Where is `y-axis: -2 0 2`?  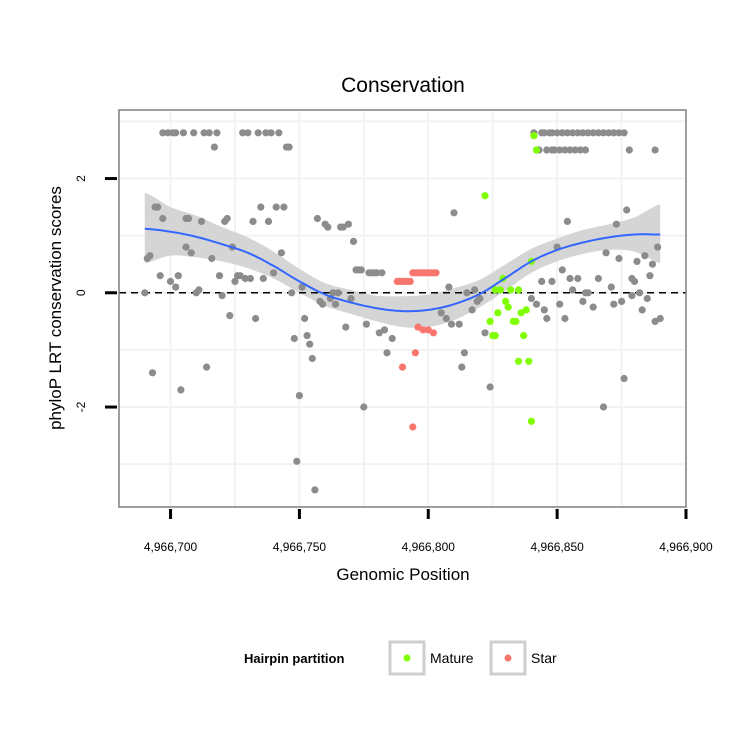 y-axis: -2 0 2 is located at coordinates (95, 293).